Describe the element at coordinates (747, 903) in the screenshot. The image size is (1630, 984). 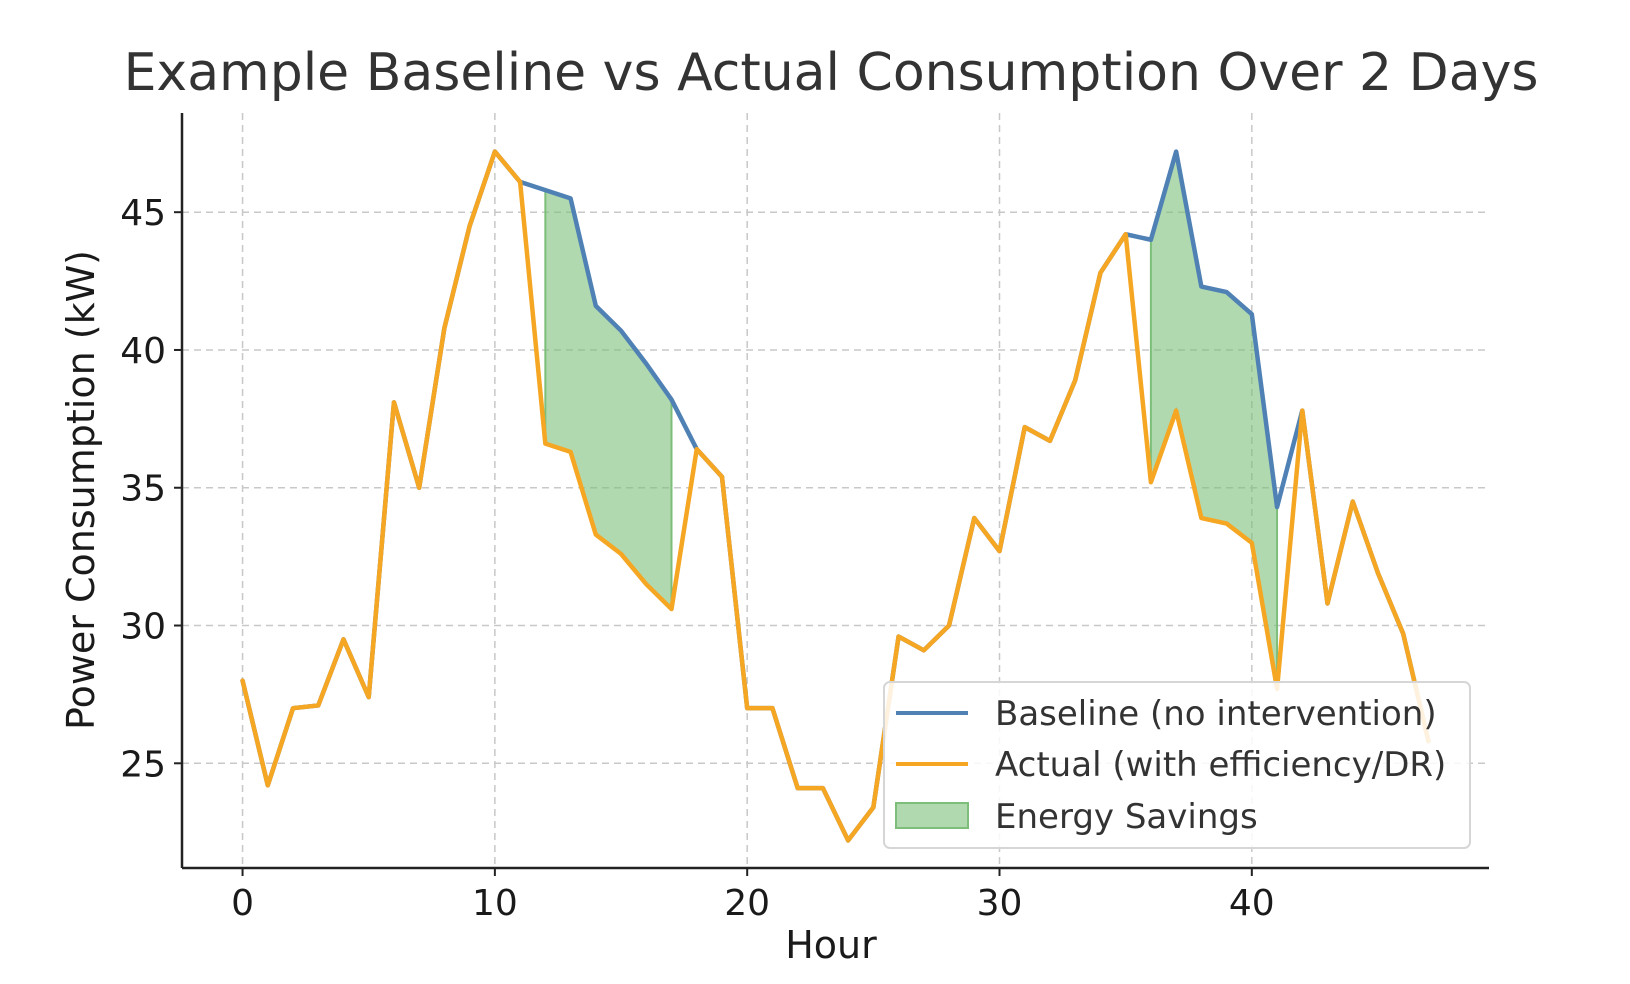
I see `x-tick-label: 20` at that location.